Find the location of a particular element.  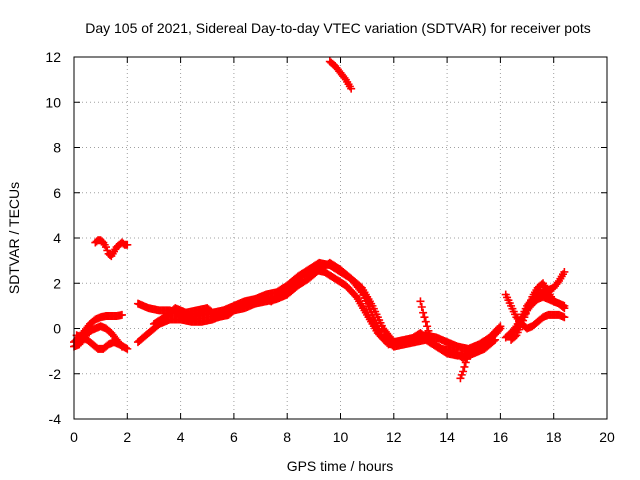

y-tick-label: -2 is located at coordinates (55, 374).